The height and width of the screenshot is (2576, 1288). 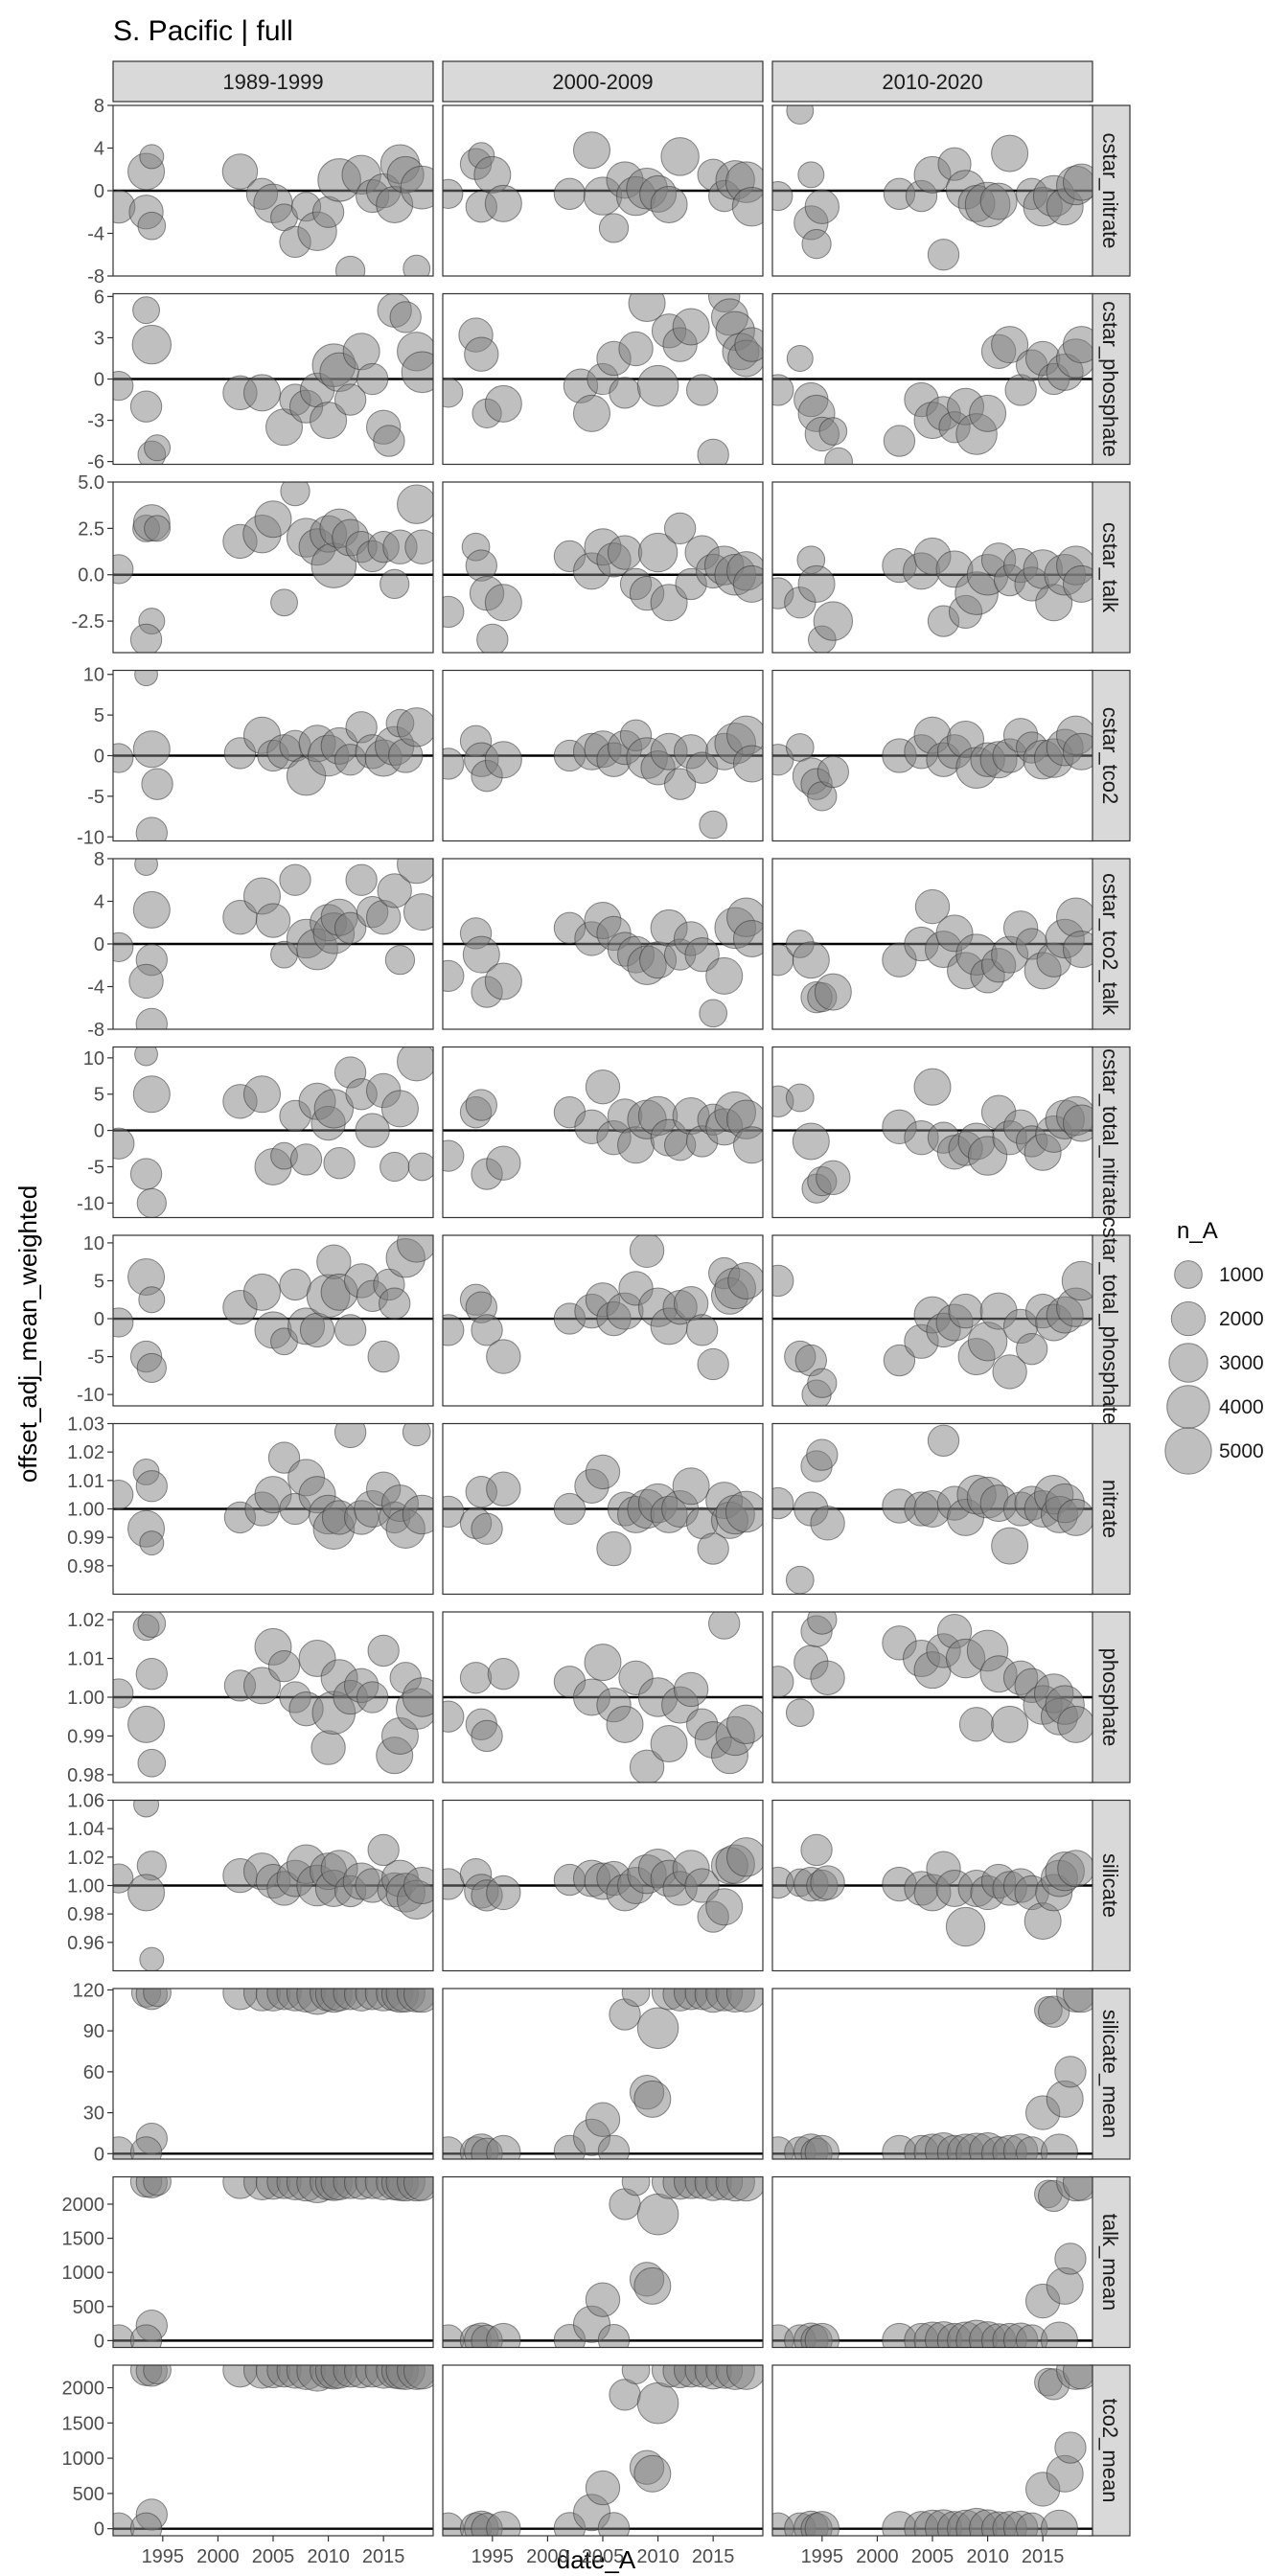 I want to click on y-tick-label: 30, so click(x=93, y=2114).